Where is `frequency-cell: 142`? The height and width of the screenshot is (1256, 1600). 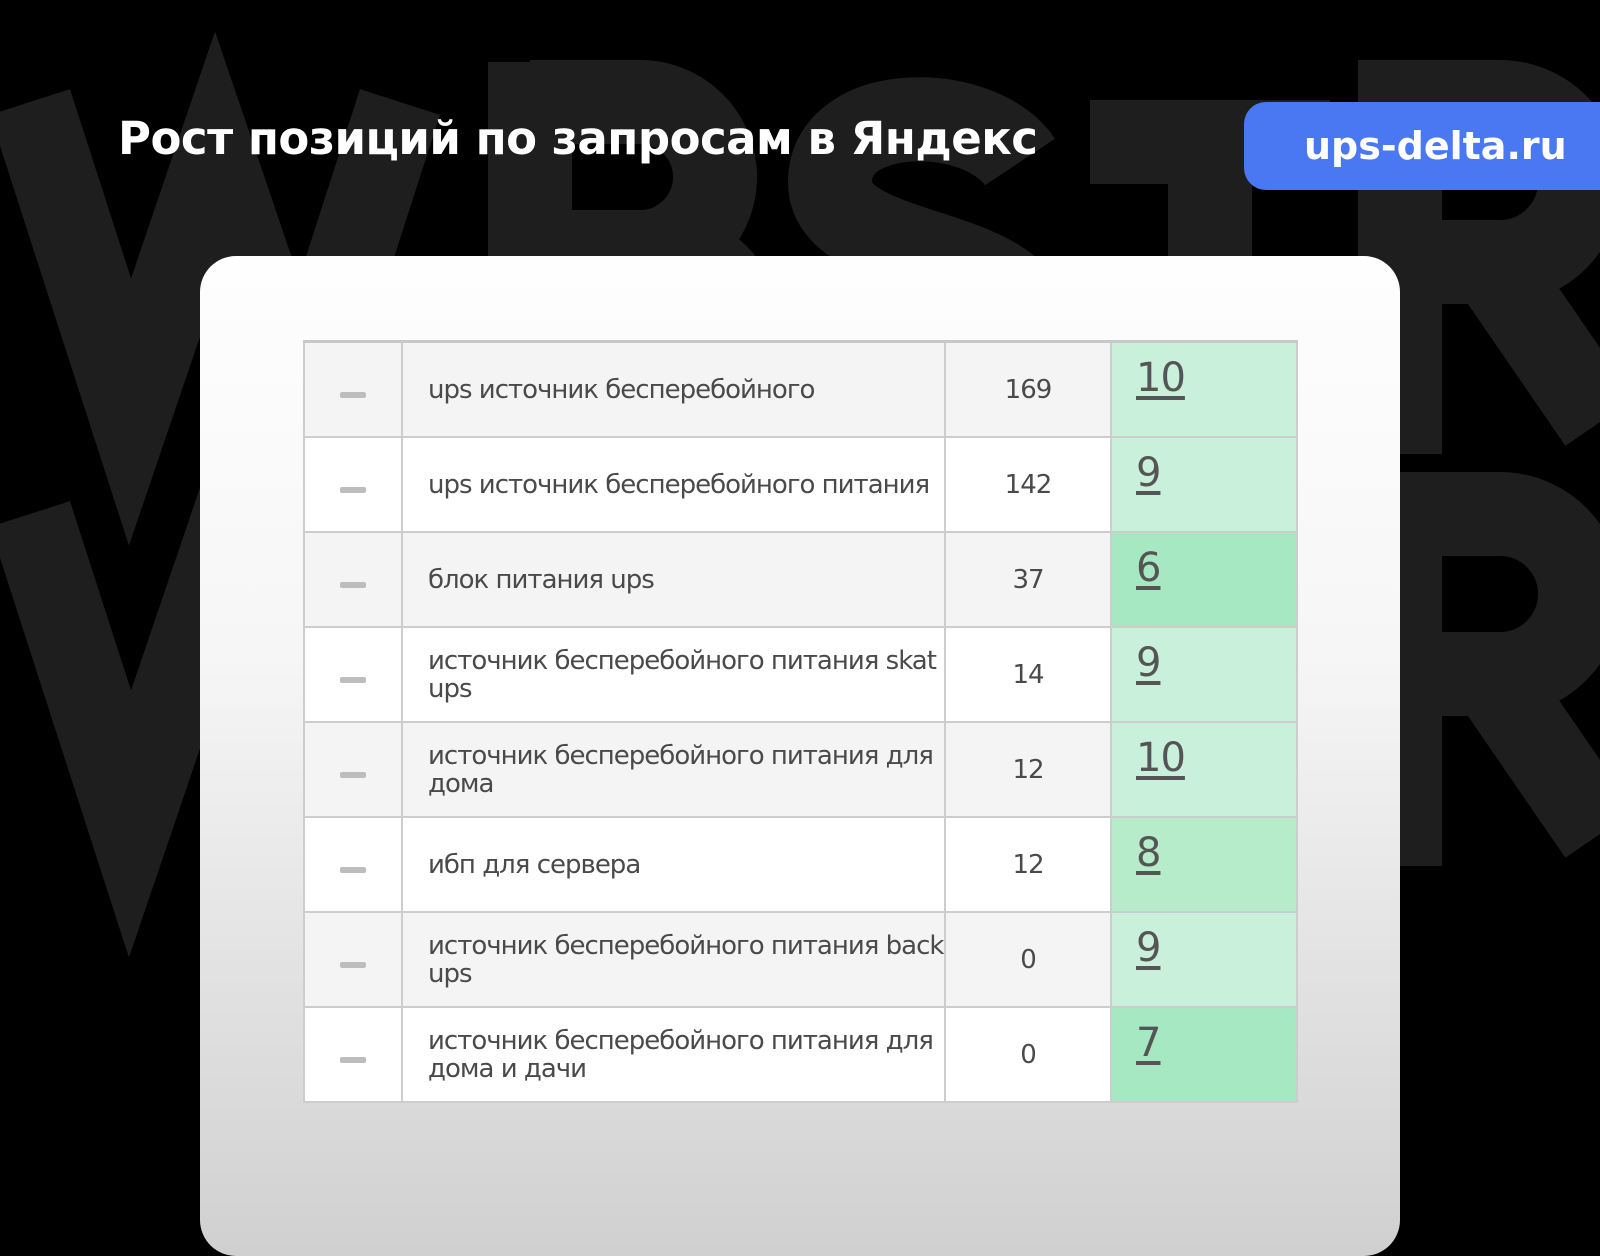 frequency-cell: 142 is located at coordinates (1028, 484).